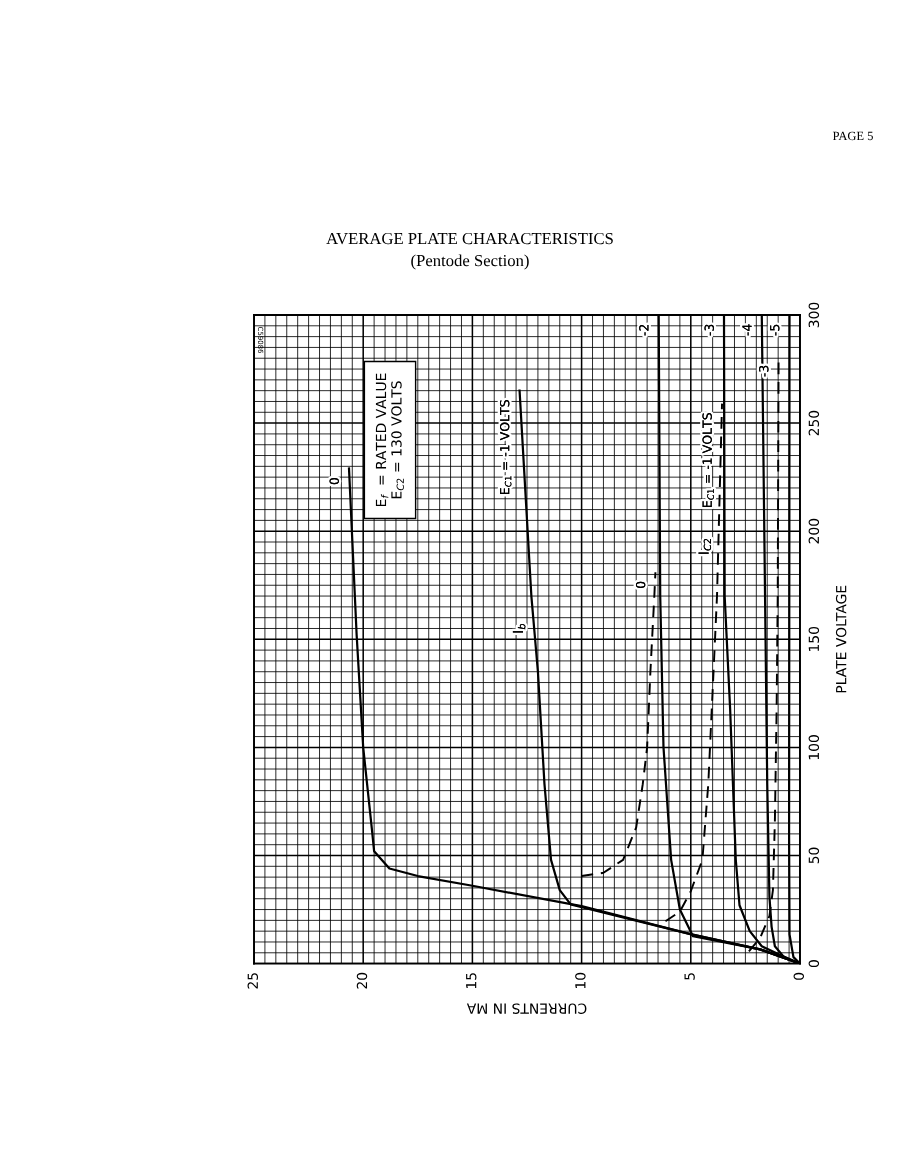 The width and height of the screenshot is (910, 1175). I want to click on y-tick-label: 250, so click(814, 423).